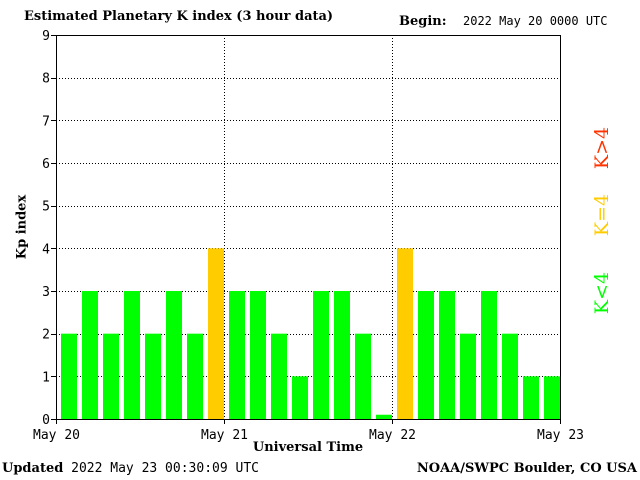 The image size is (640, 480). What do you see at coordinates (22, 227) in the screenshot?
I see `y-axis-label: Kp index` at bounding box center [22, 227].